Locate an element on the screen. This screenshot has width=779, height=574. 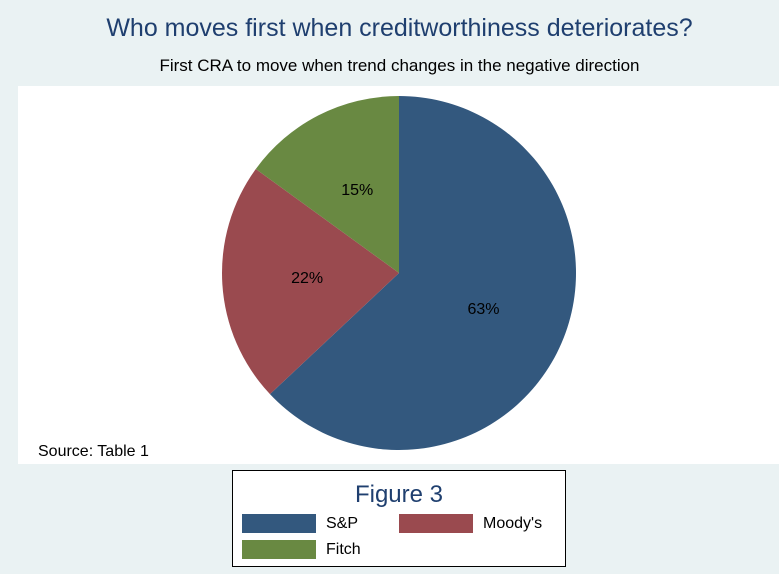
legend-item-sp: S&P is located at coordinates (300, 523).